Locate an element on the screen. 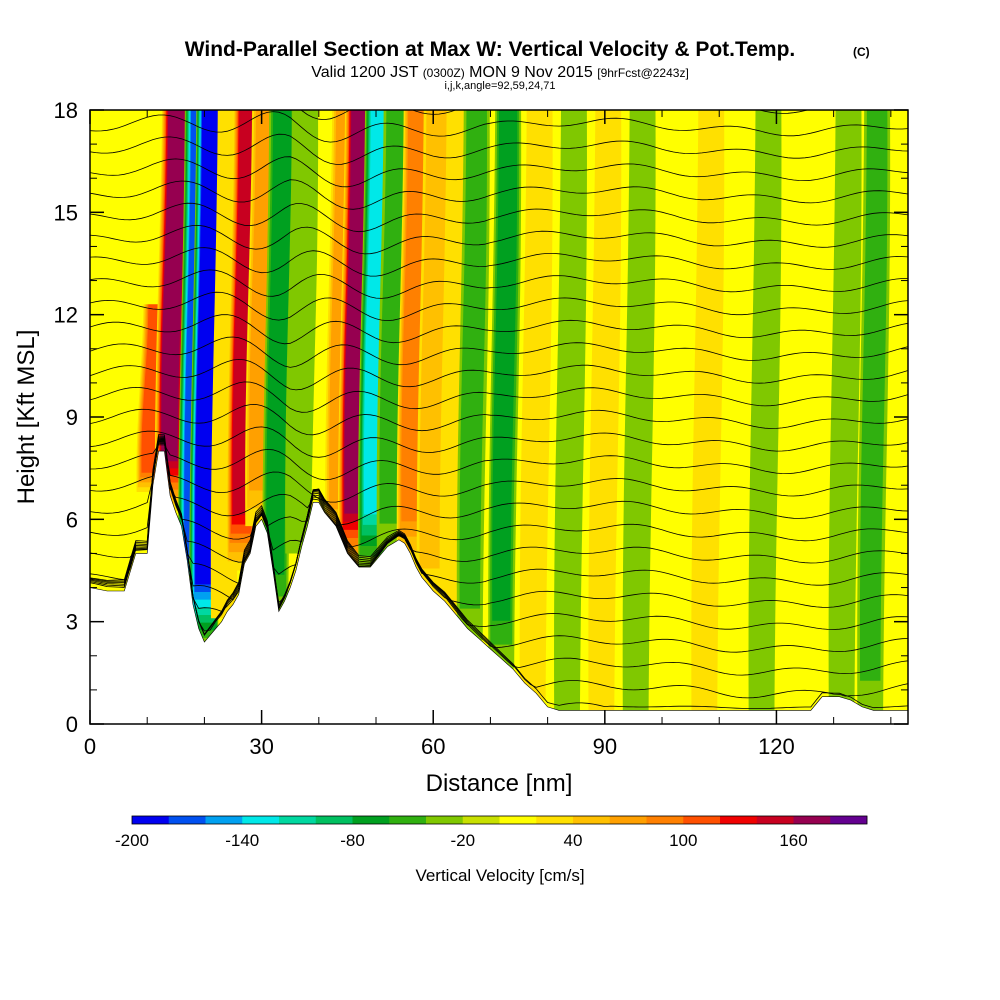 The width and height of the screenshot is (1000, 1000). colorbar-label: 160 is located at coordinates (793, 840).